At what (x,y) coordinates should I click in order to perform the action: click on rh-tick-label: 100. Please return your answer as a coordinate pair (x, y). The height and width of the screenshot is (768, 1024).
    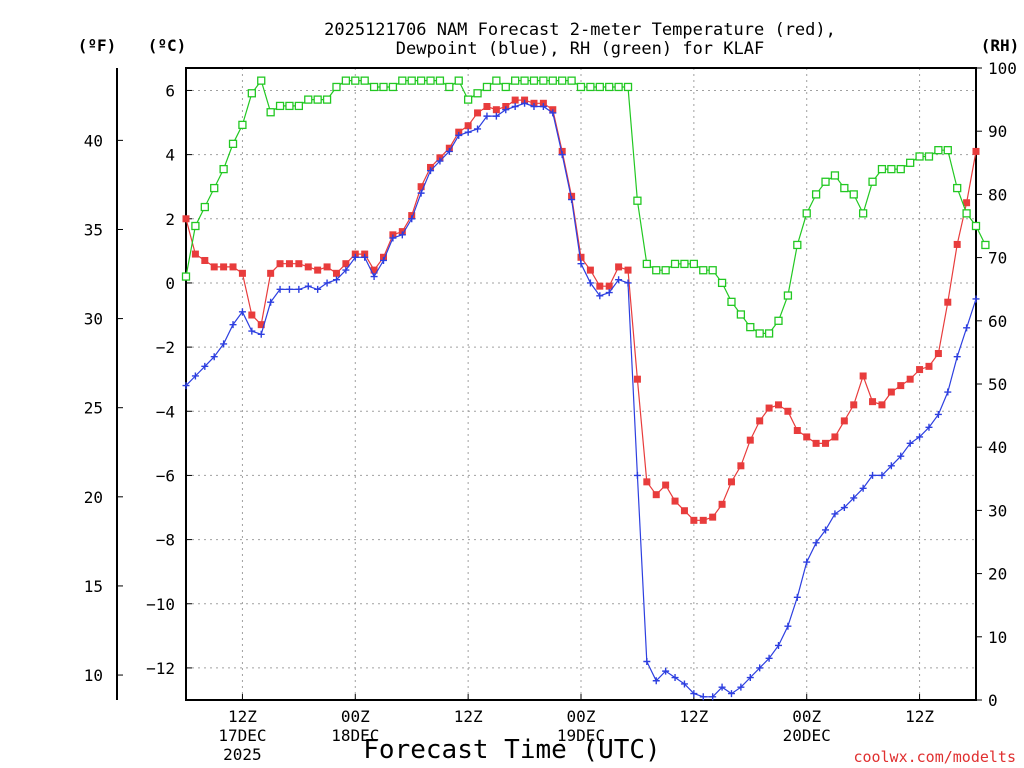
    Looking at the image, I should click on (1002, 68).